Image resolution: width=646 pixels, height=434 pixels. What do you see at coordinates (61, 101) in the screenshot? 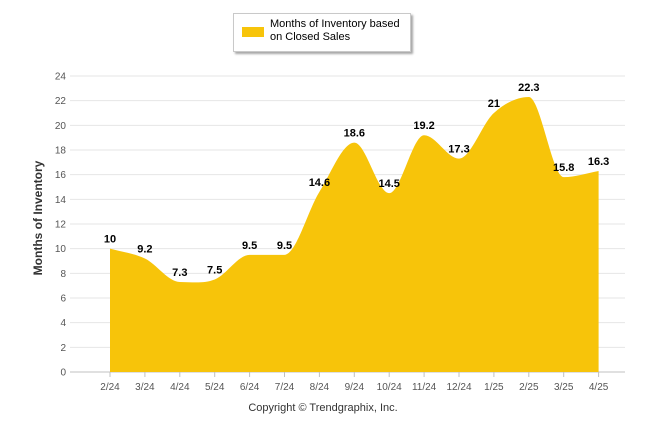
I see `y-tick-label: 22` at bounding box center [61, 101].